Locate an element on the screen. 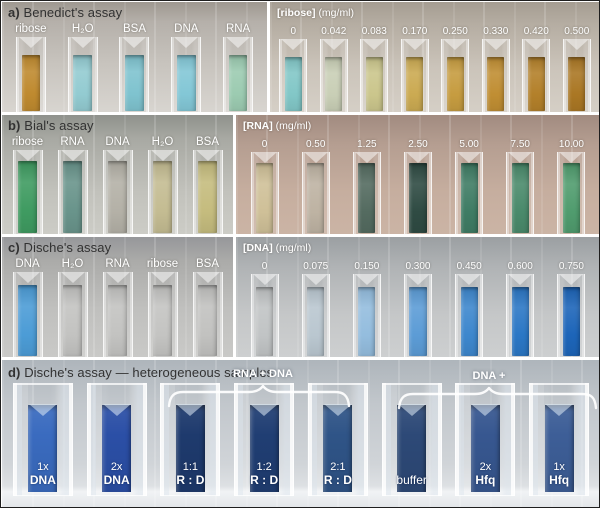 Image resolution: width=600 pixels, height=508 pixels. cuvette: 1x DNA is located at coordinates (43, 440).